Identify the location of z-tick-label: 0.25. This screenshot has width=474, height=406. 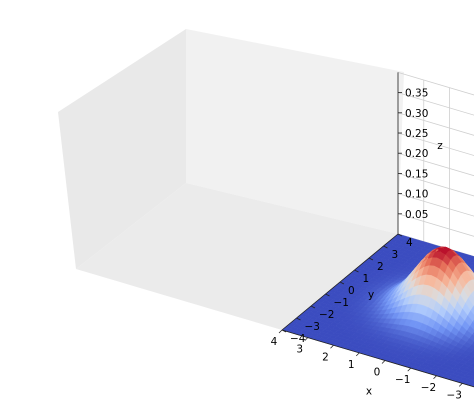
(416, 134).